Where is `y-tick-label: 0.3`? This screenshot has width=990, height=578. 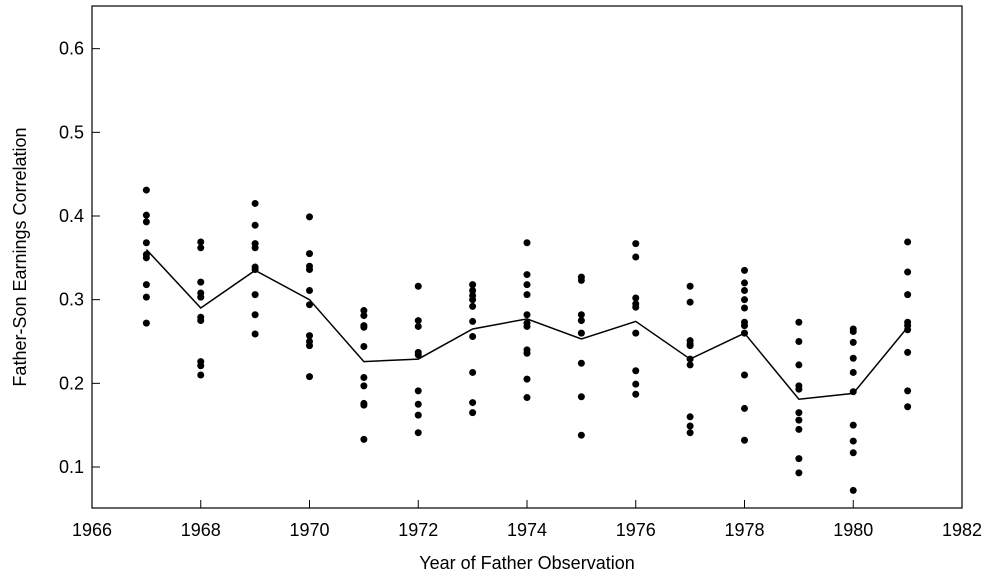
y-tick-label: 0.3 is located at coordinates (71, 300).